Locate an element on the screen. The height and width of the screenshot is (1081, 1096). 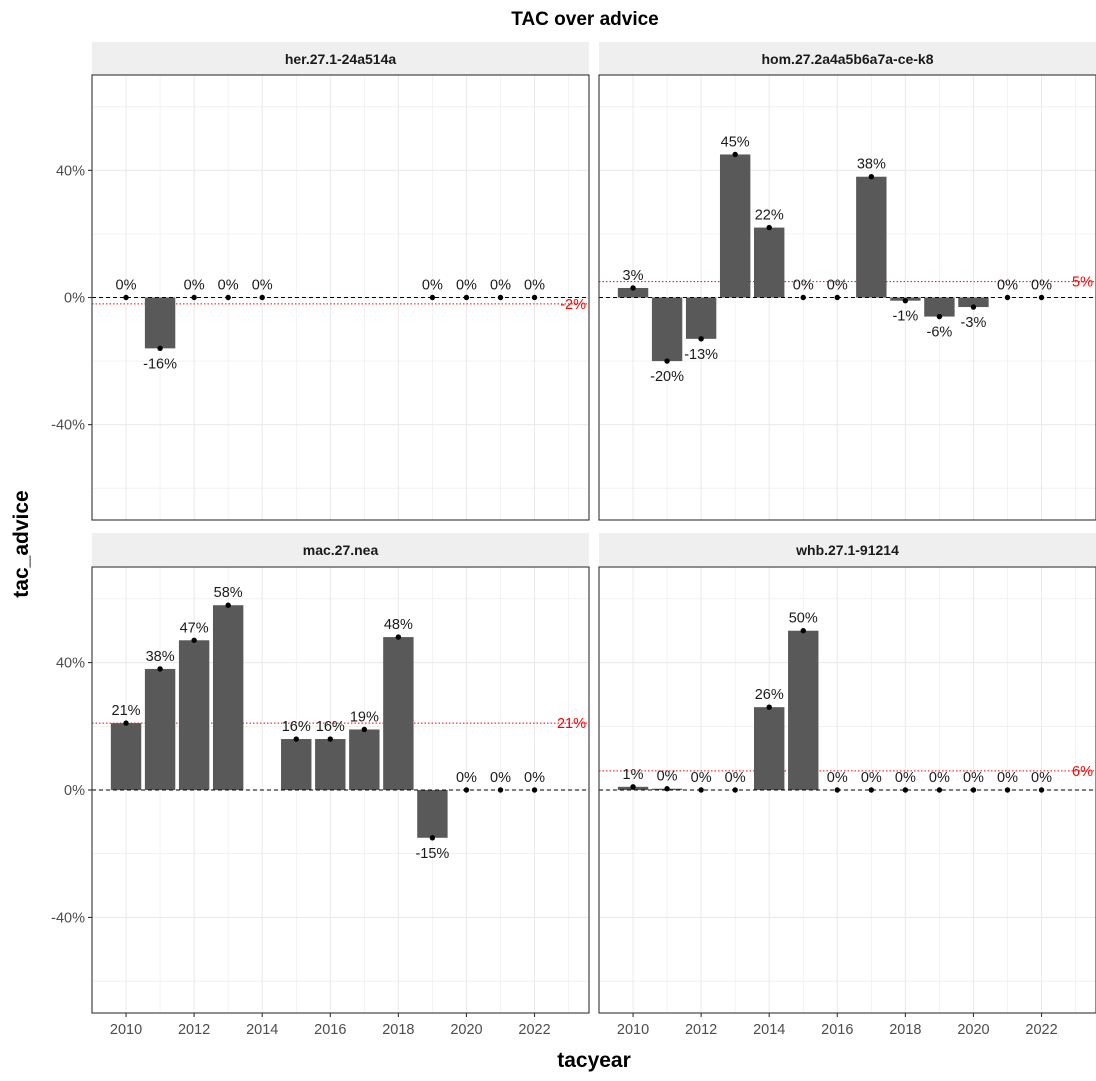
x-tick-label: 2014 is located at coordinates (262, 1030).